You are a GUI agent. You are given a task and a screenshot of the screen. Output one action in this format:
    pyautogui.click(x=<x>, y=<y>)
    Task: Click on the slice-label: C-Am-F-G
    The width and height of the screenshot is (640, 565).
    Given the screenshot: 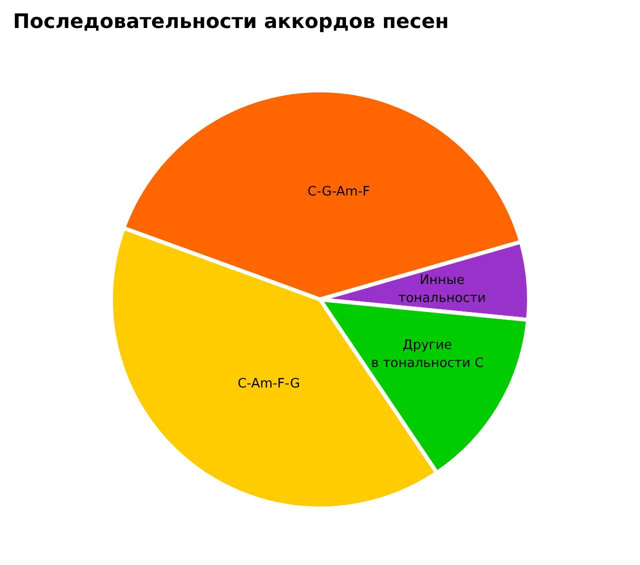 What is the action you would take?
    pyautogui.click(x=269, y=384)
    